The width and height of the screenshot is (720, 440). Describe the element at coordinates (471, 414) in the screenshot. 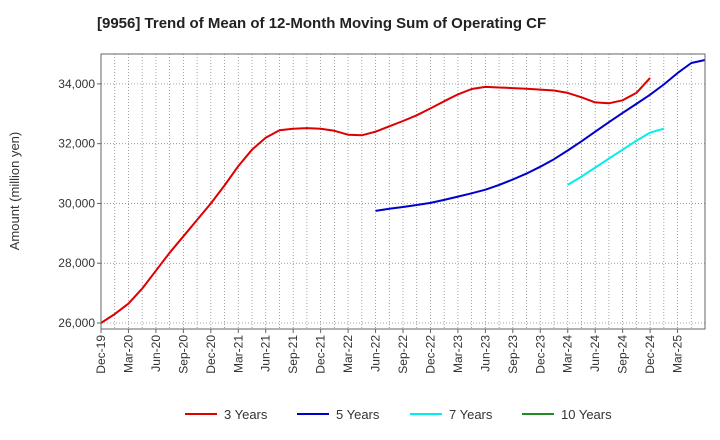

I see `legend-label-7-years: 7 Years` at that location.